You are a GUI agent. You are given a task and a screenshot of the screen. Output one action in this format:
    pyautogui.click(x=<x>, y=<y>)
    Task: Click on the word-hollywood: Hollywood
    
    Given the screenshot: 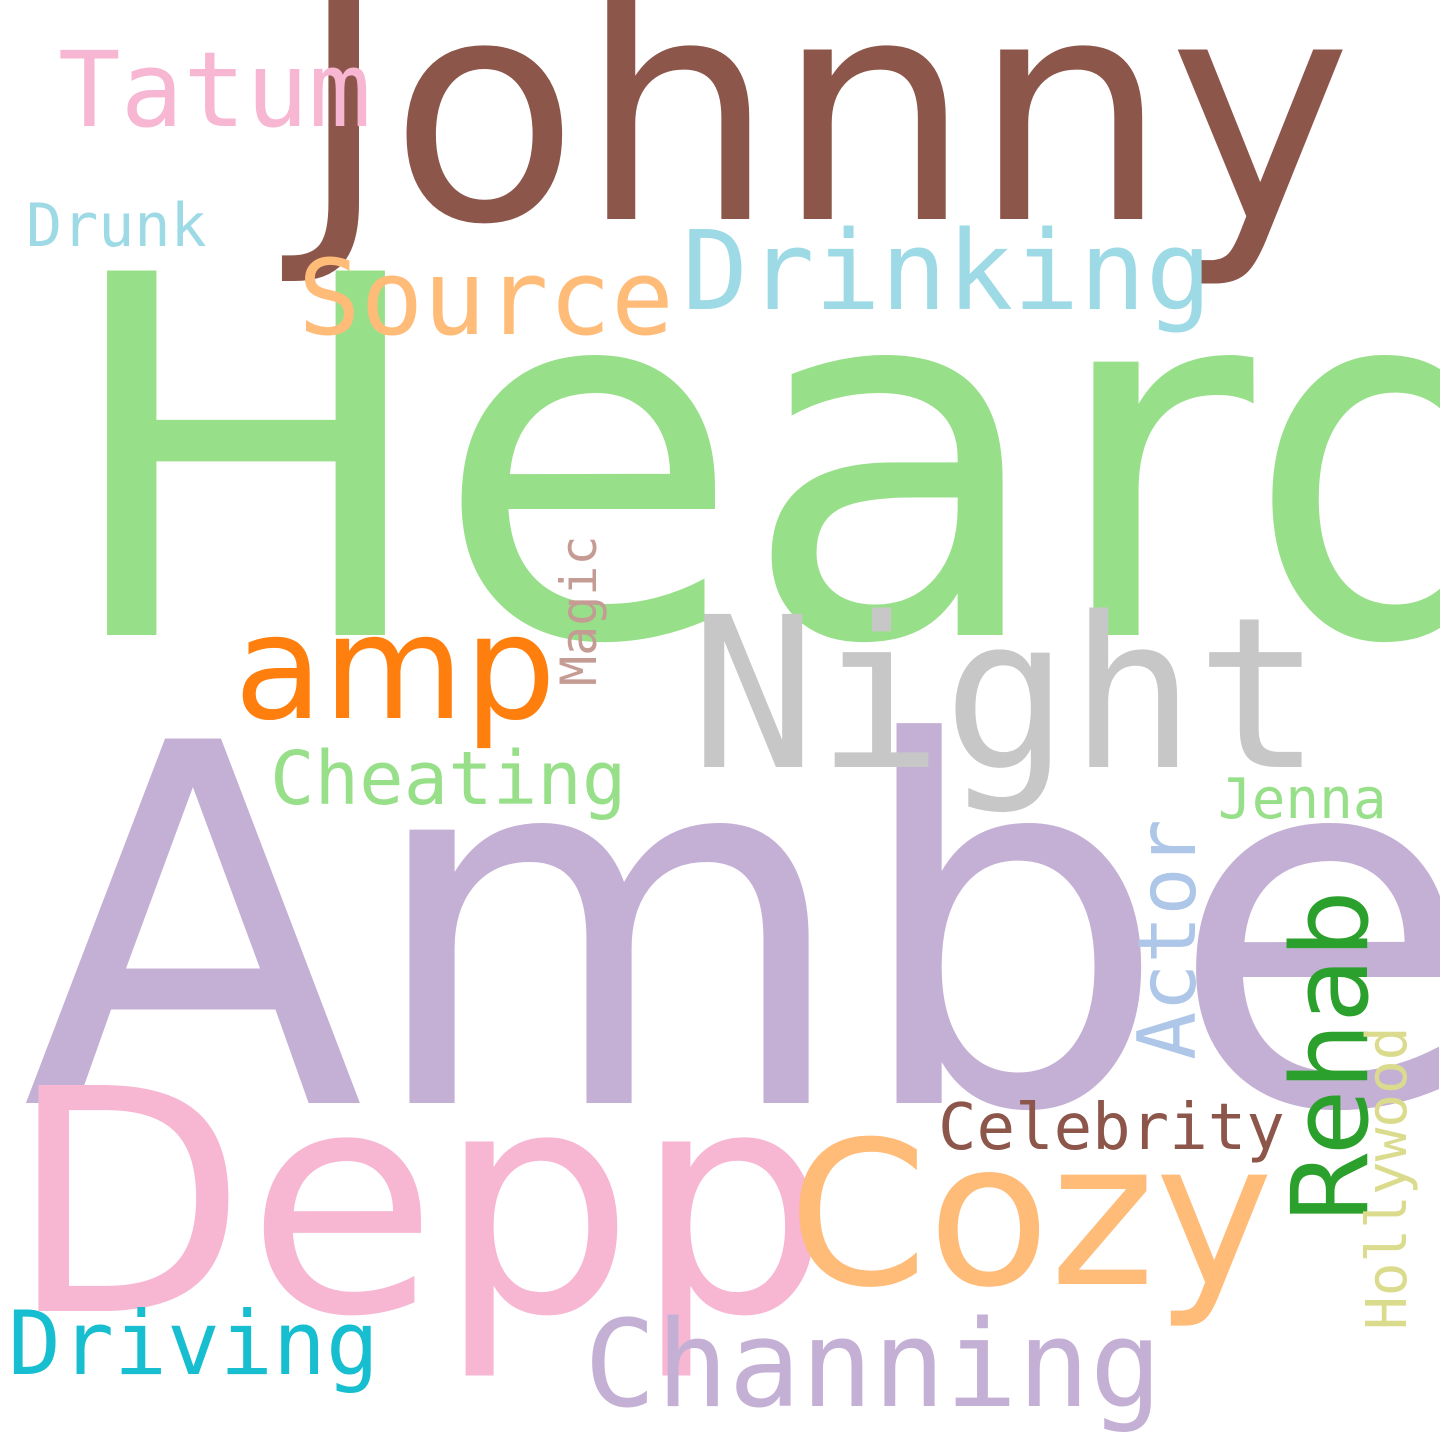 What is the action you would take?
    pyautogui.click(x=1387, y=1178)
    